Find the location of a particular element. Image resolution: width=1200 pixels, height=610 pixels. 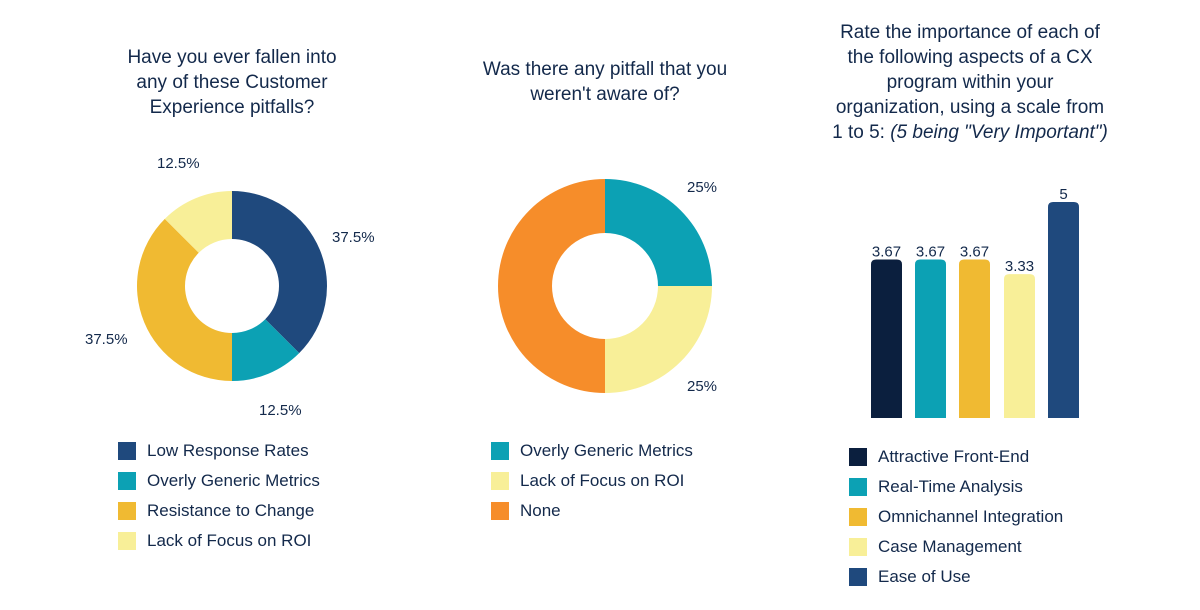

donut-chart-1: 37.5% 12.5% 37.5% 12.5% is located at coordinates (230, 287).